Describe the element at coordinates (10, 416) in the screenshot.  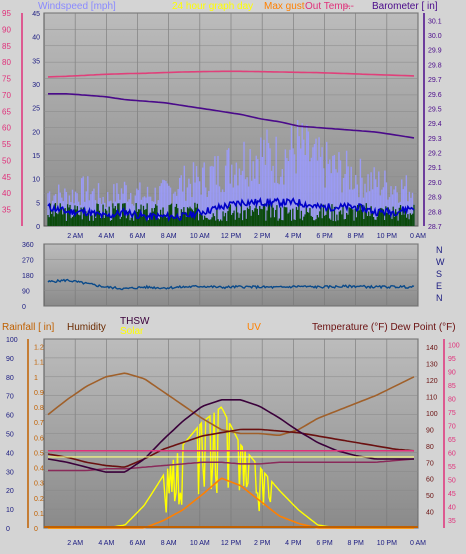
I see `humidity-tick-label: 60` at that location.